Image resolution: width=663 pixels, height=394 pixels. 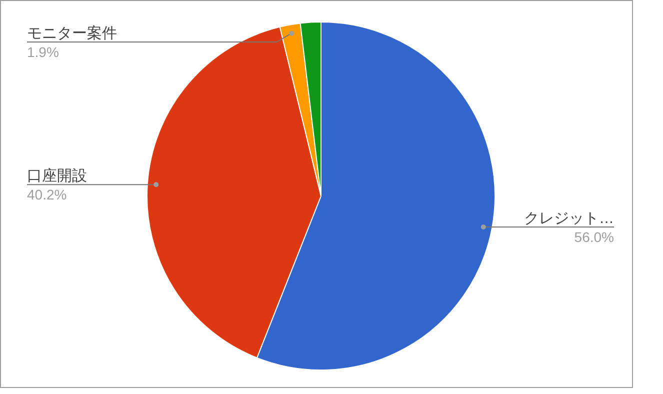 What do you see at coordinates (47, 194) in the screenshot?
I see `data-label: 40.2%` at bounding box center [47, 194].